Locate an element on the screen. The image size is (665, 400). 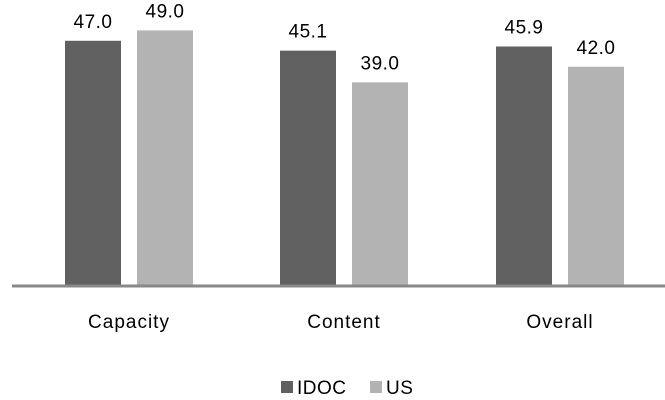
bar-idoc-content is located at coordinates (308, 168).